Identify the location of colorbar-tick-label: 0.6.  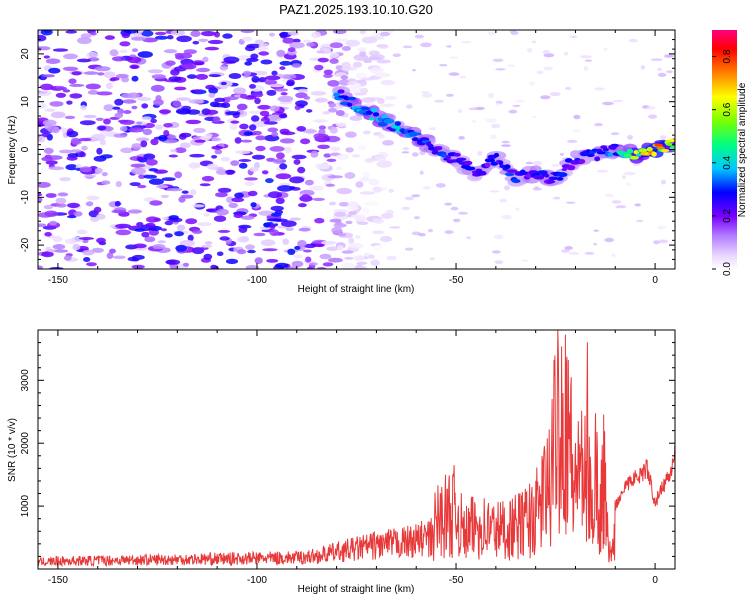
(727, 109).